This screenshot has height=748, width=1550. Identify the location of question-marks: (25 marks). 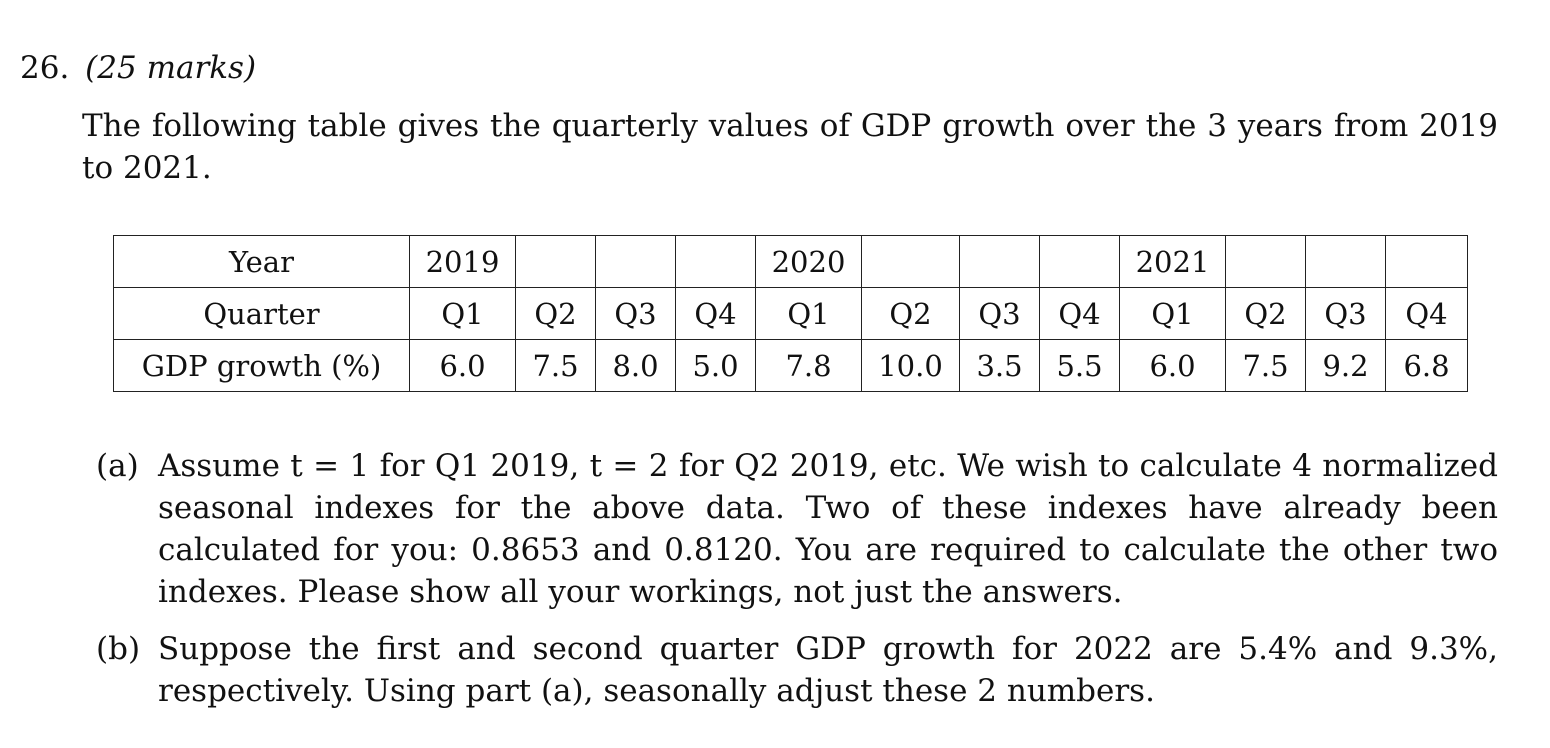
(171, 68).